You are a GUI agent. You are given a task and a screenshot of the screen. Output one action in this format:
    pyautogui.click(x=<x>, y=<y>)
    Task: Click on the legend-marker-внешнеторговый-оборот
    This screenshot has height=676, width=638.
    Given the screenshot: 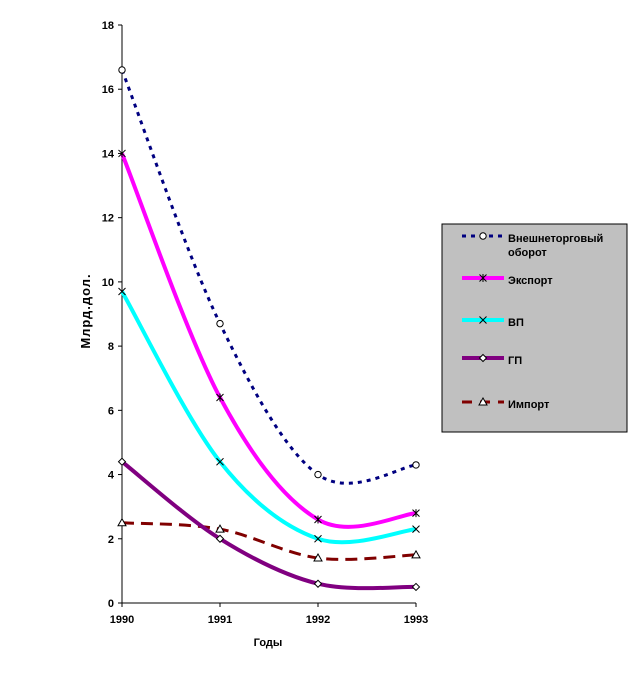 What is the action you would take?
    pyautogui.click(x=483, y=236)
    